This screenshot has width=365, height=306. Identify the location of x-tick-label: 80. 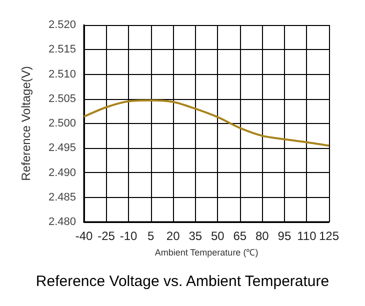
(263, 236).